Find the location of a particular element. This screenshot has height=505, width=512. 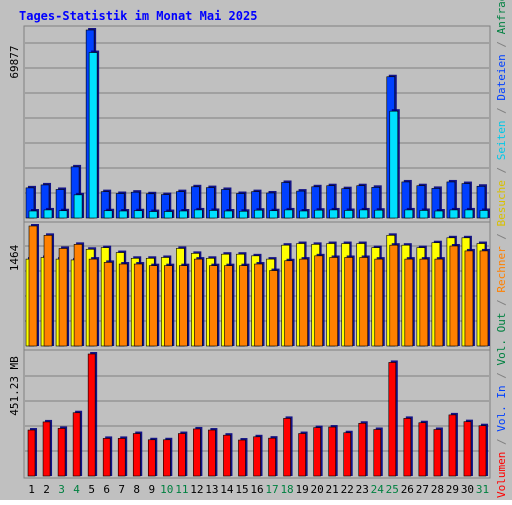

x-tick-label: 11 is located at coordinates (181, 489).